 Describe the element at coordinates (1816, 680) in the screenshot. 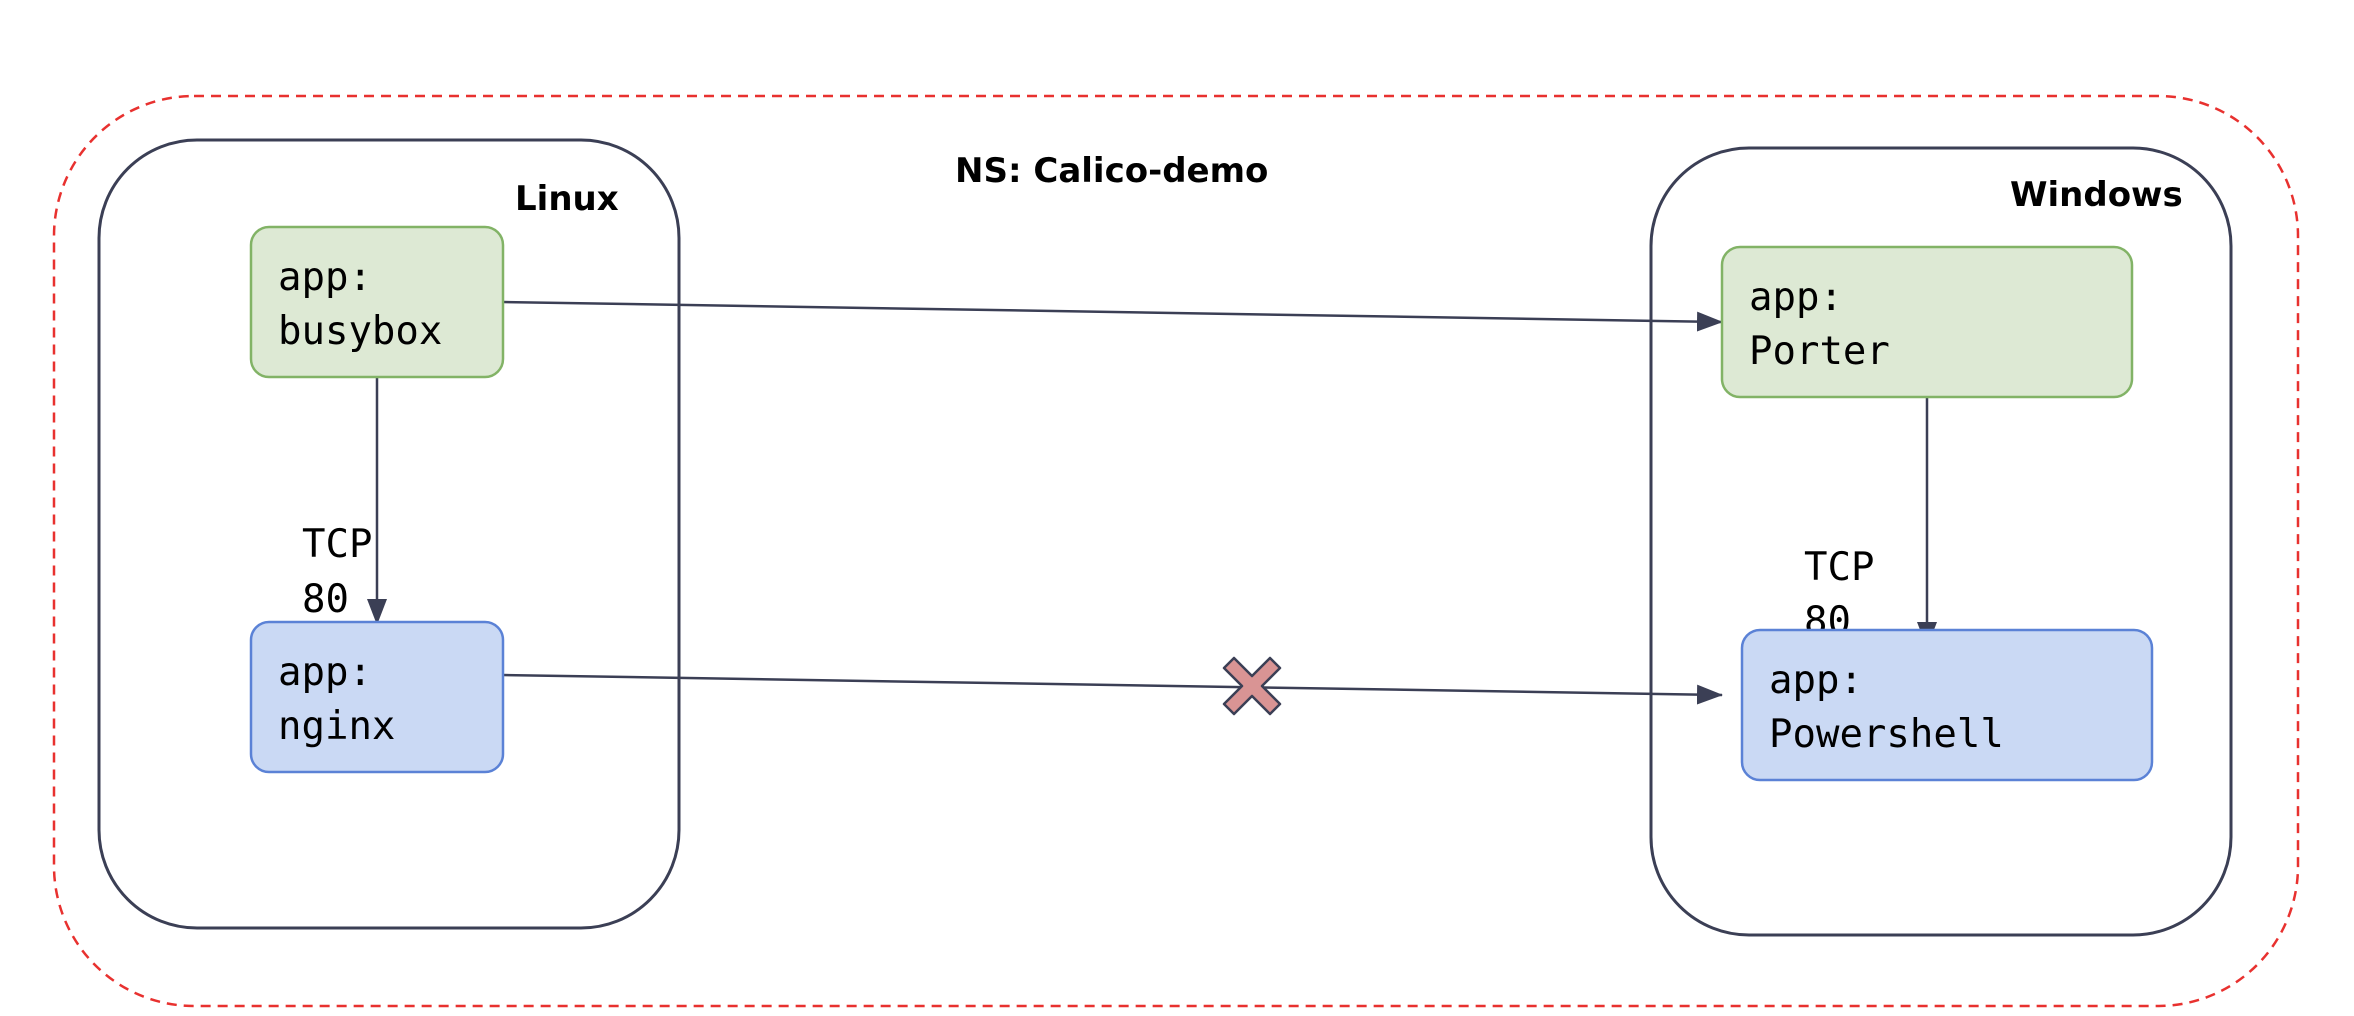

I see `node-powershell-key: app:` at that location.